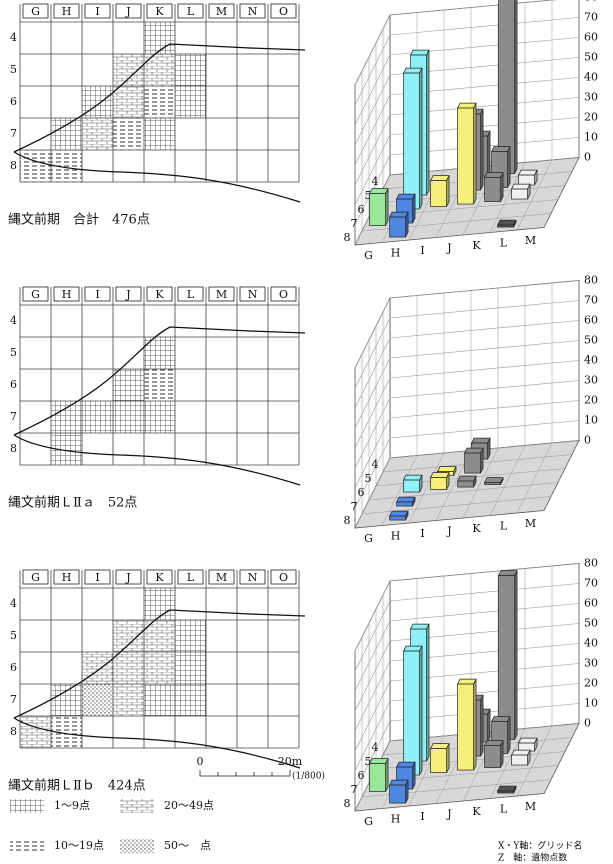 The height and width of the screenshot is (864, 613). I want to click on z-tick-label: 20, so click(591, 400).